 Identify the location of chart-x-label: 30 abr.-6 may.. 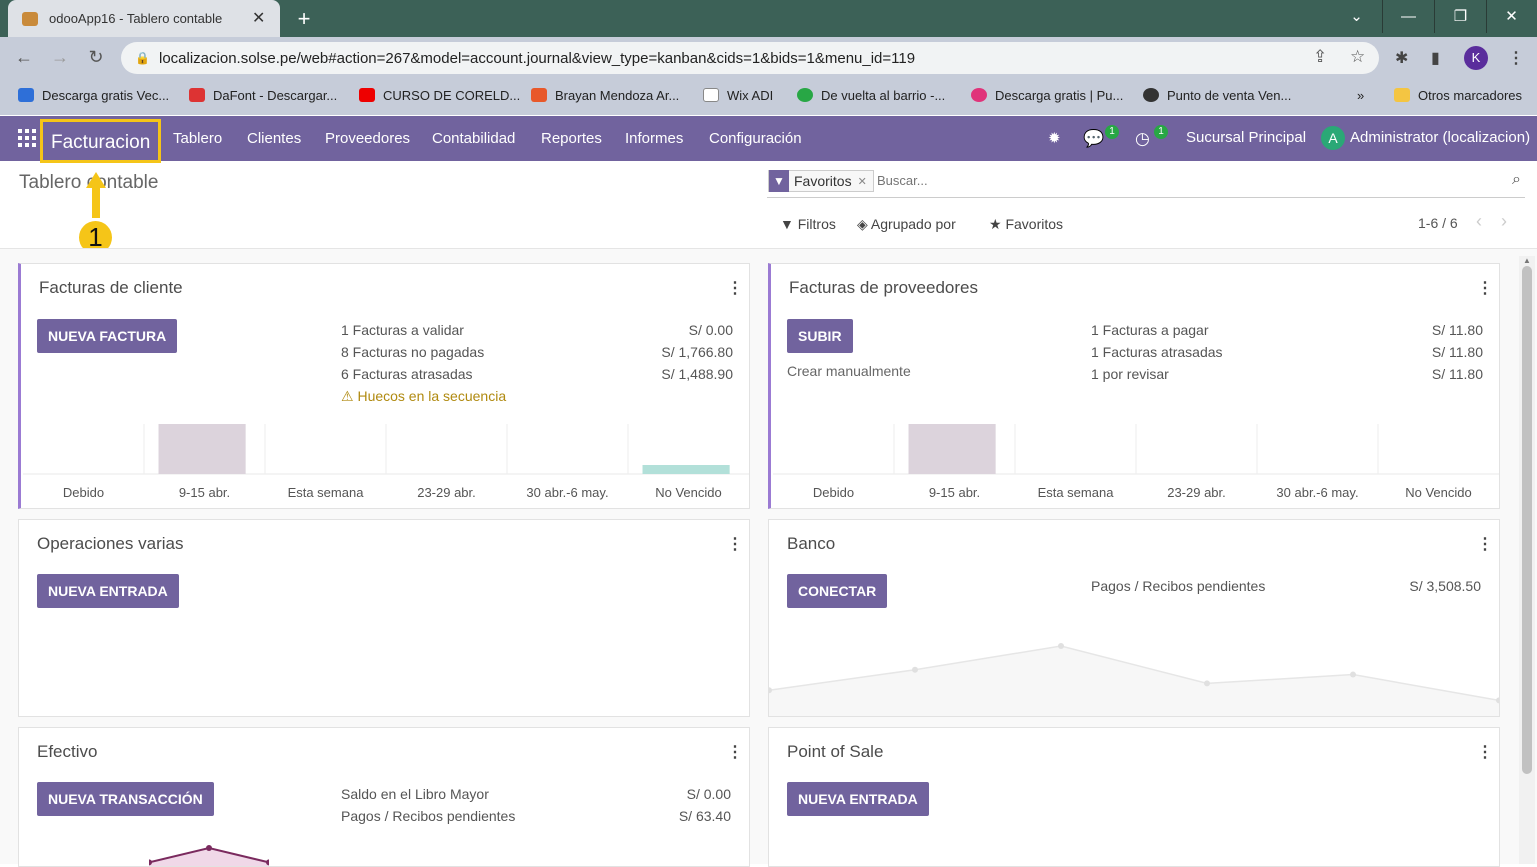
(567, 492).